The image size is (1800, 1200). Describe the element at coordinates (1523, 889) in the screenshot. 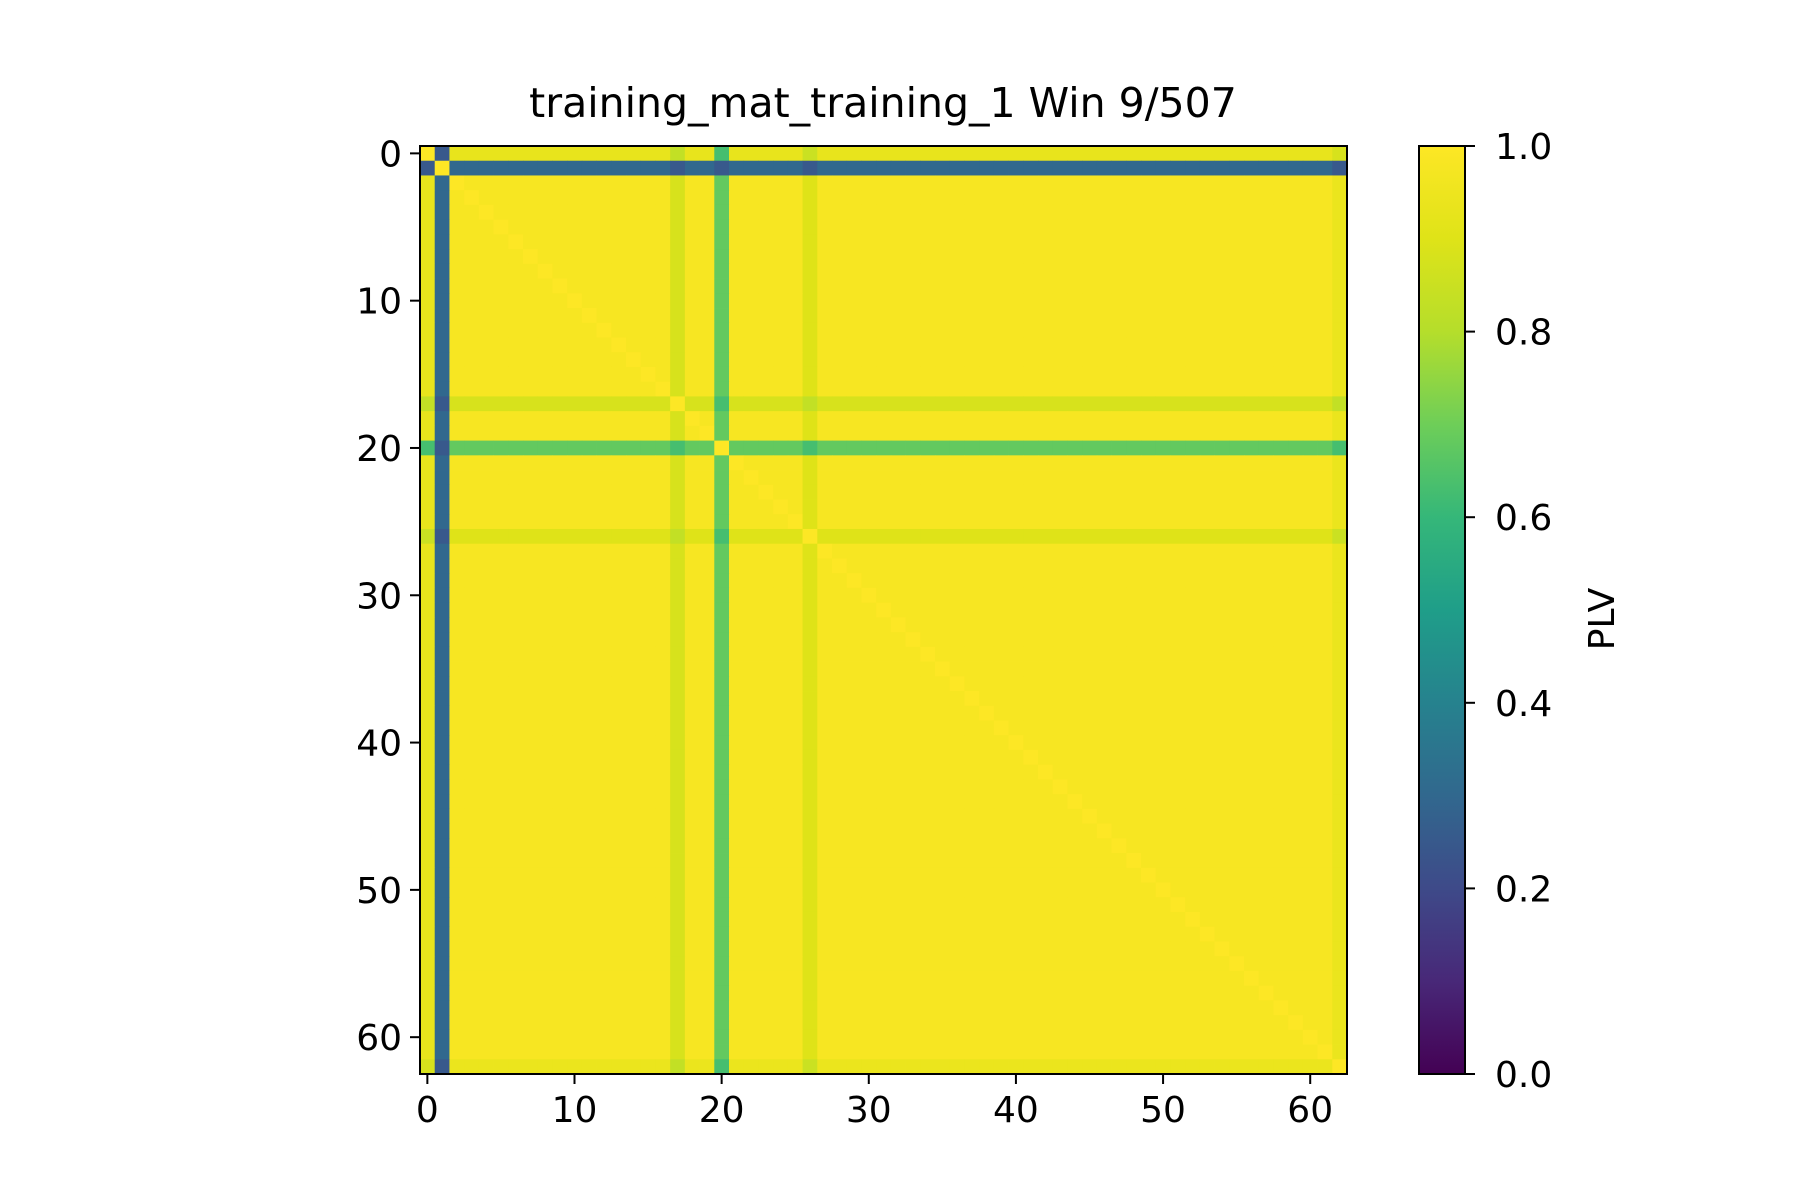

I see `colorbar-tick-label: 0.2` at that location.